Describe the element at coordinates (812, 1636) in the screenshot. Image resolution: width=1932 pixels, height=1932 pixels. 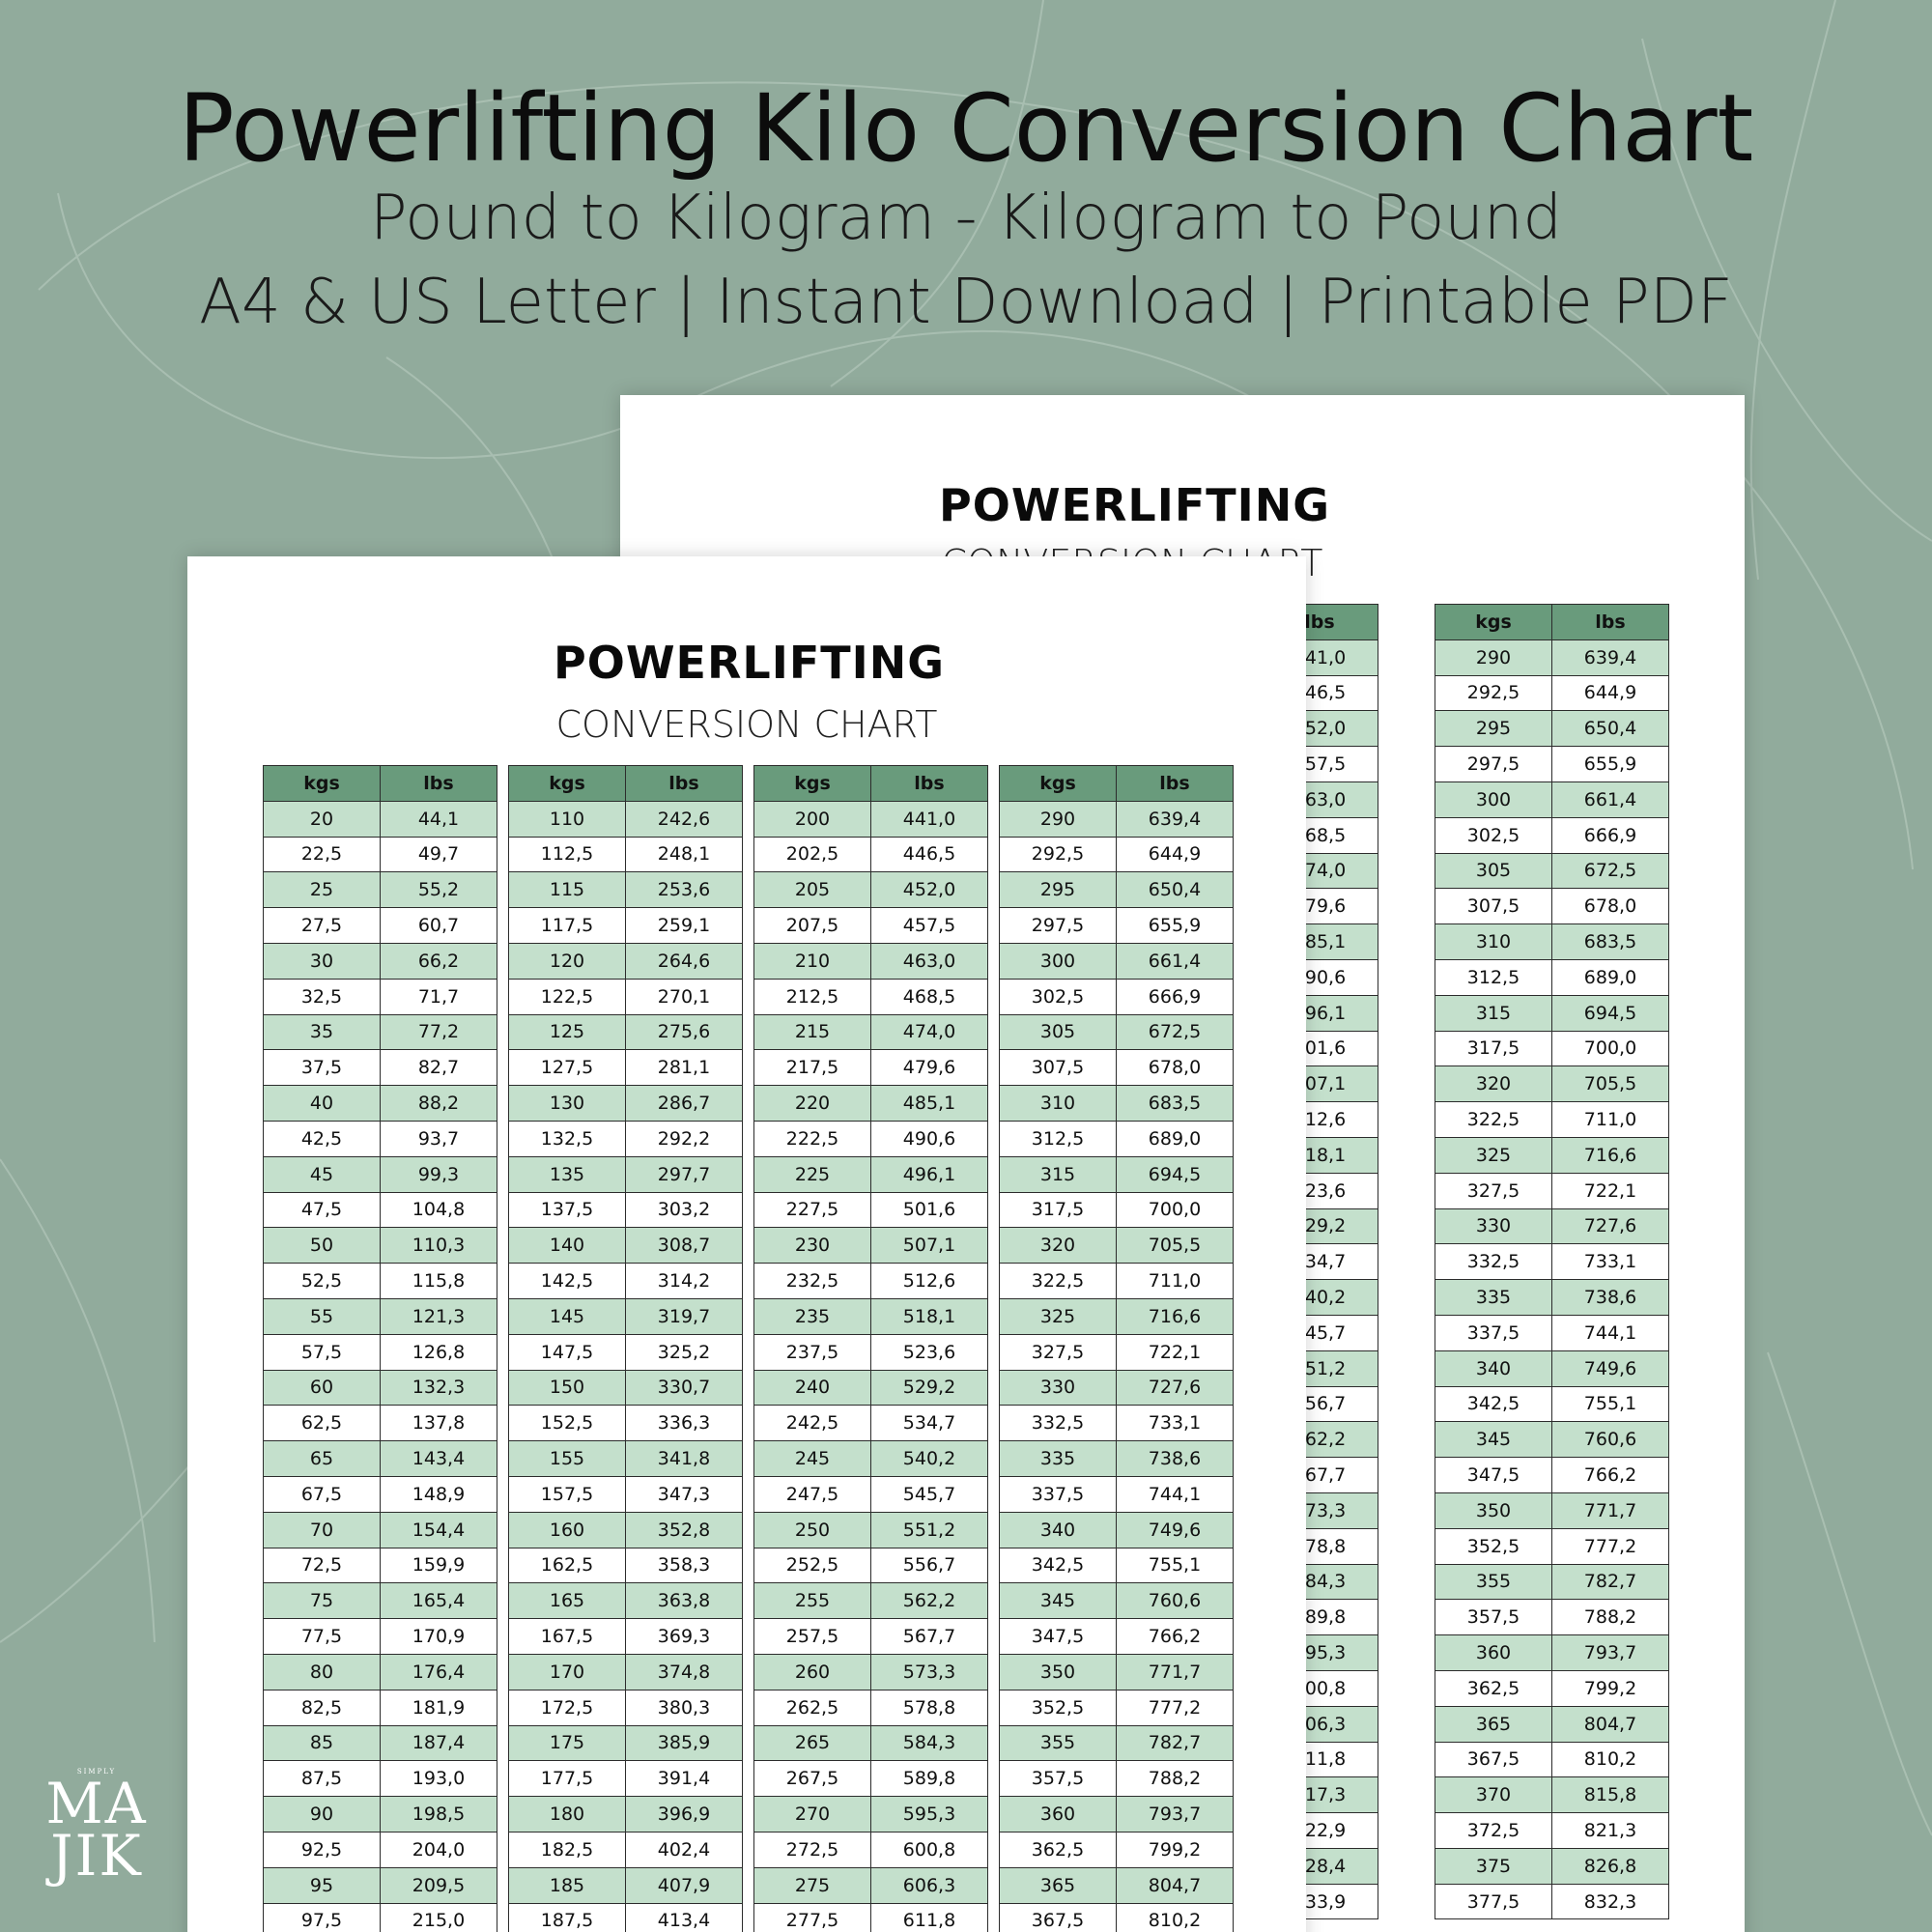
I see `kg-value: 257,5` at that location.